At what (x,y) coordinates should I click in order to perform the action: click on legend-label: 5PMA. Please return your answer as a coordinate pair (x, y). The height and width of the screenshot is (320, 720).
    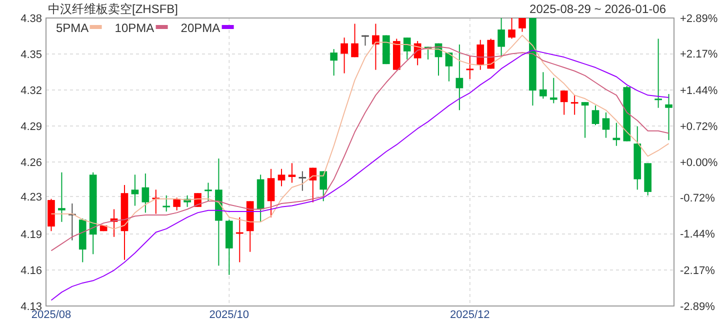
    Looking at the image, I should click on (72, 28).